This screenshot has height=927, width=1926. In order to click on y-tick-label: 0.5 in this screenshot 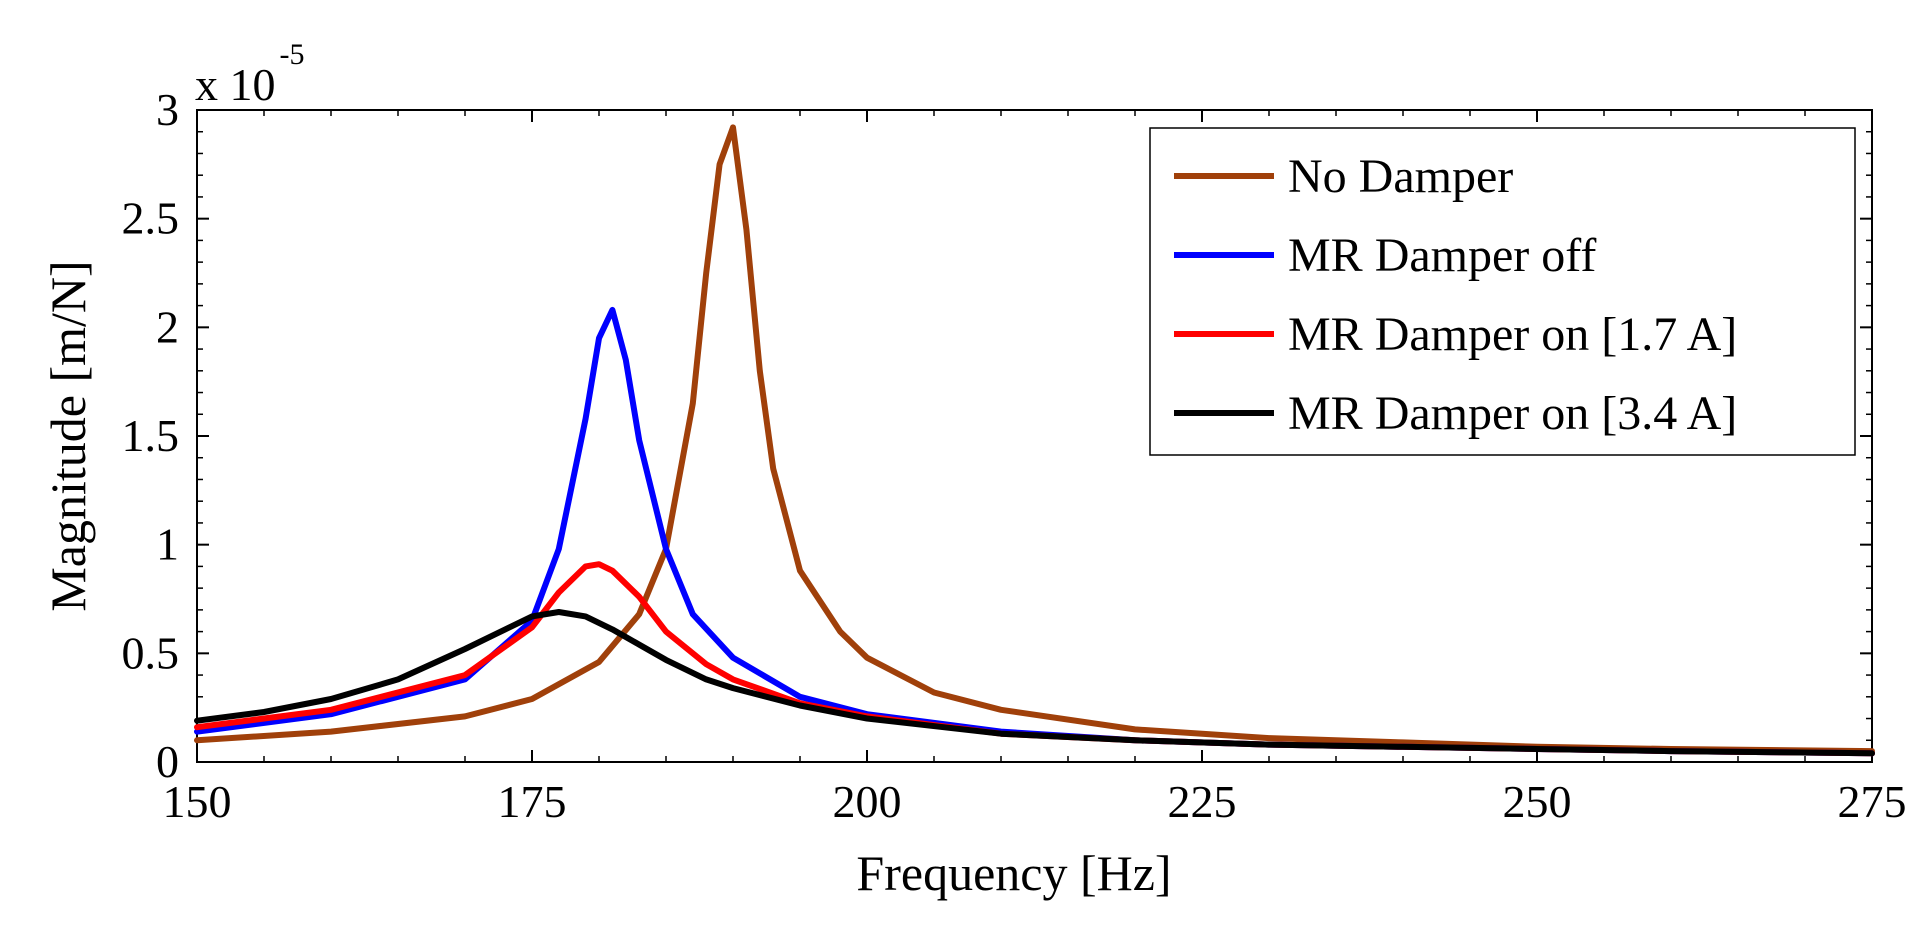, I will do `click(151, 652)`.